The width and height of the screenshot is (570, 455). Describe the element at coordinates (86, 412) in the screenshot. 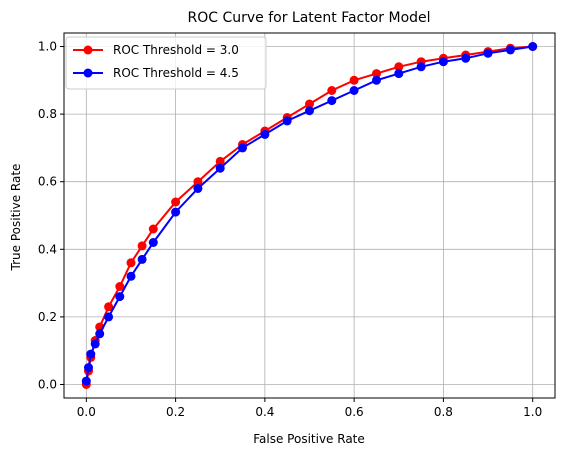

I see `x-tick-label: 0.0` at that location.